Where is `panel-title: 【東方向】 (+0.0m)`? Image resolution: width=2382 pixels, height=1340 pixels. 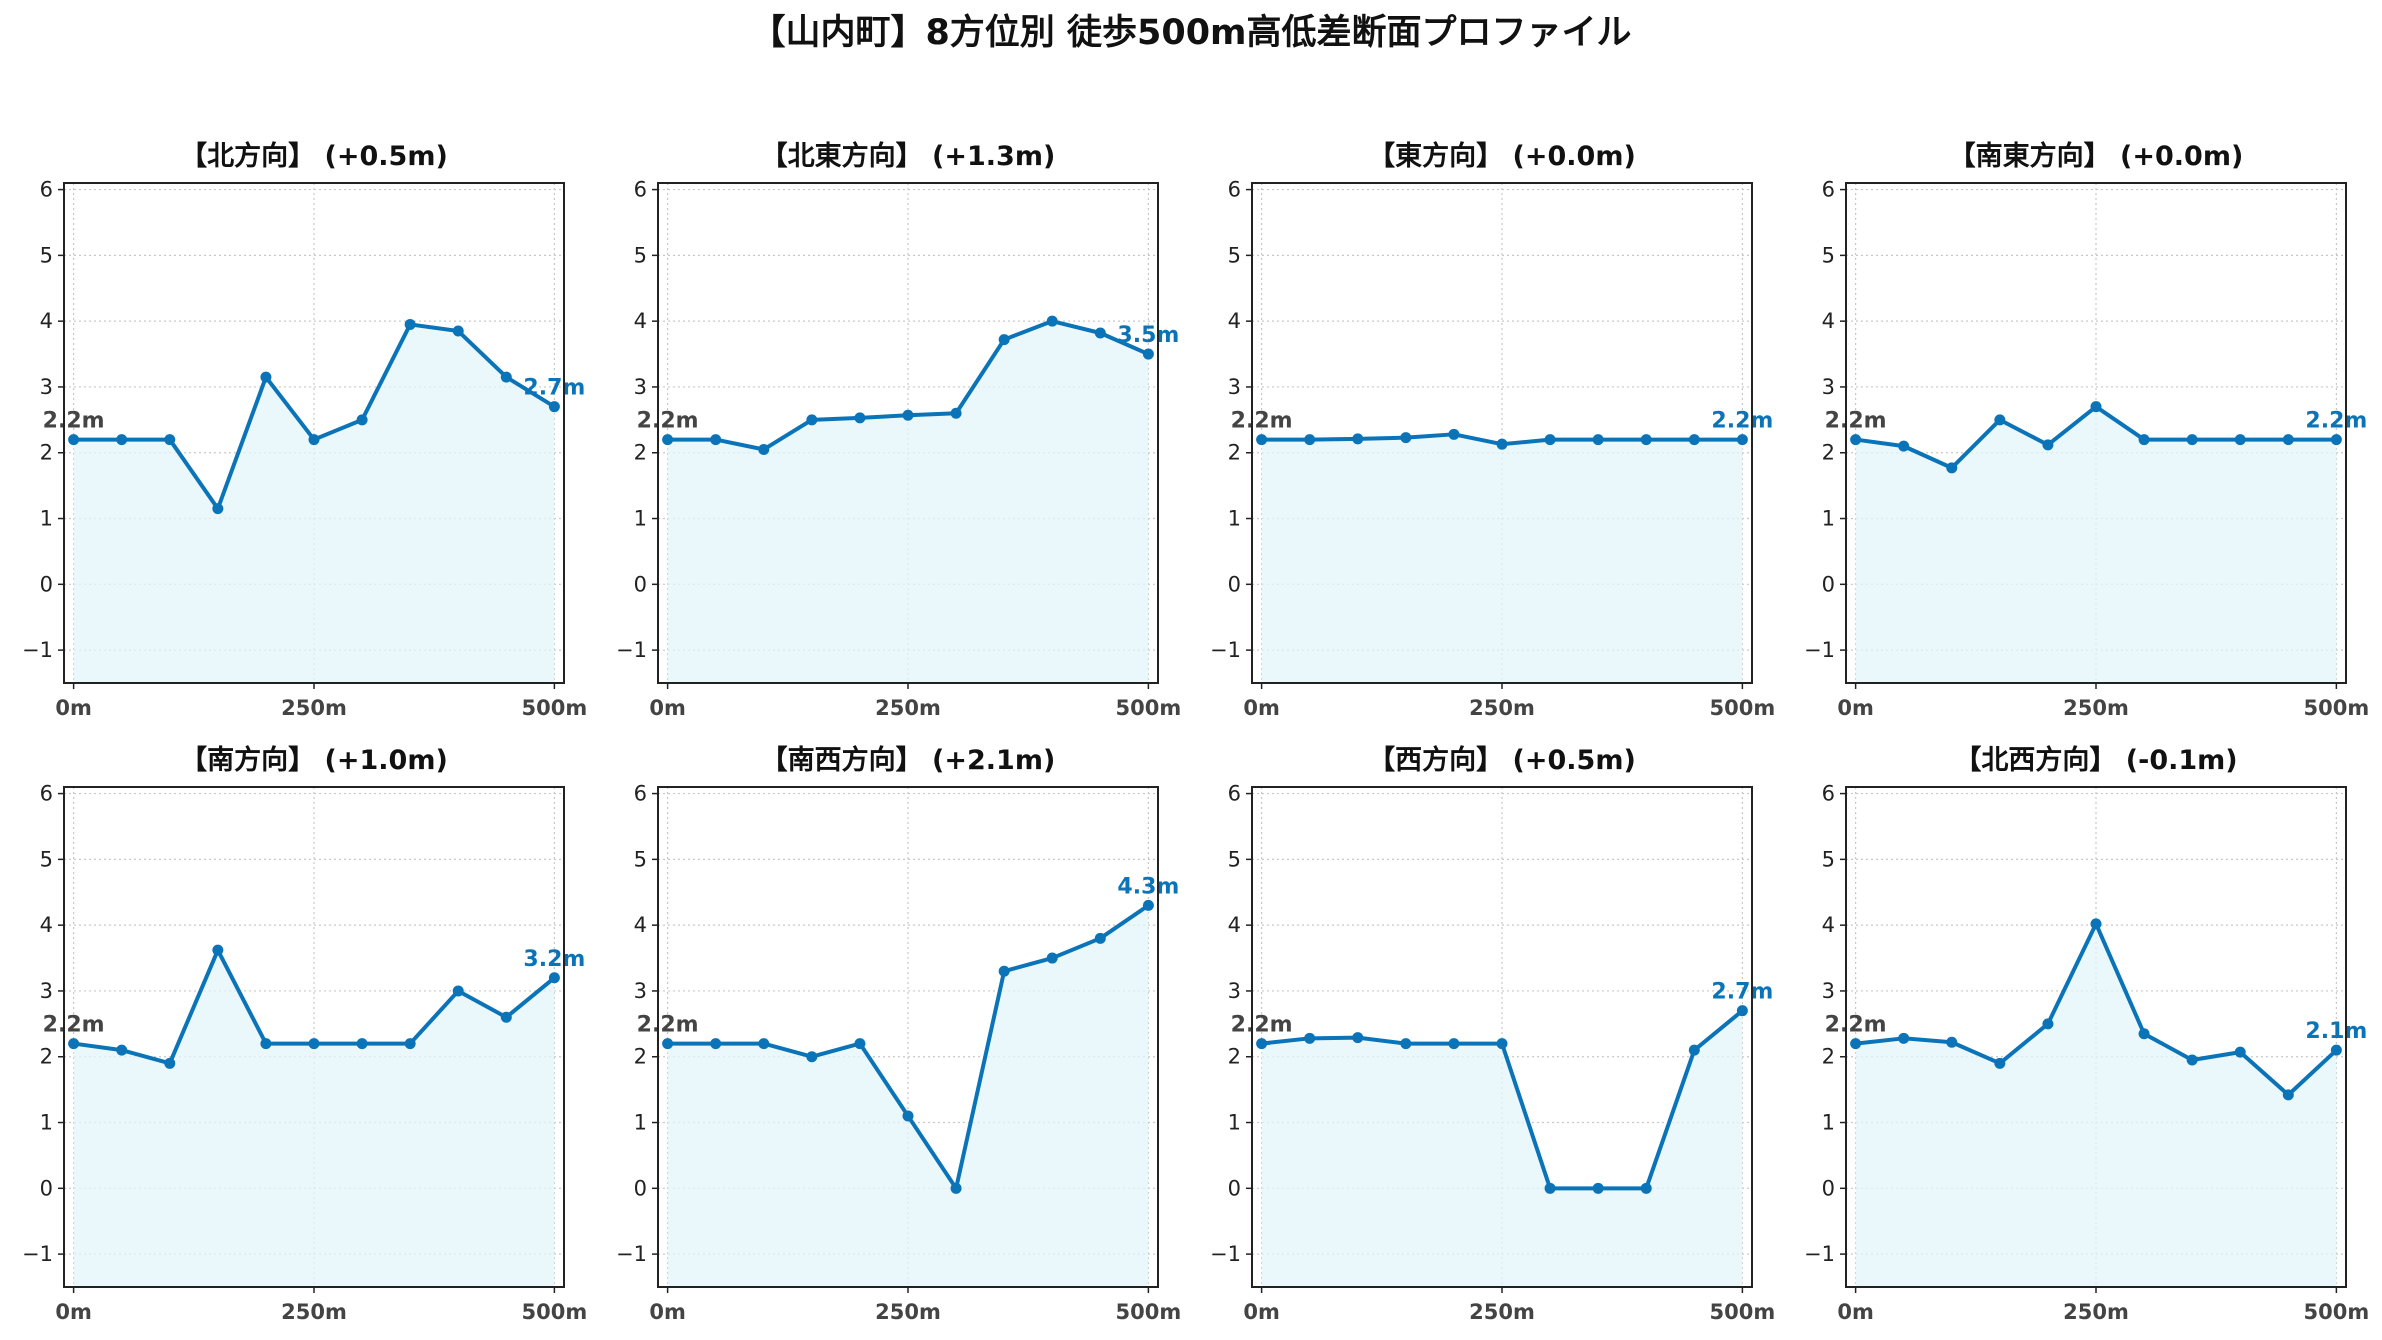
panel-title: 【東方向】 (+0.0m) is located at coordinates (1502, 156).